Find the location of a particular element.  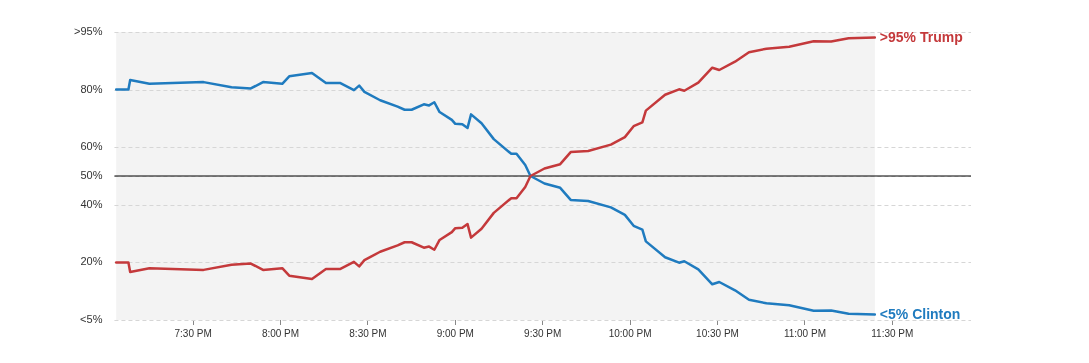

y-tick-label: <5% is located at coordinates (91, 319).